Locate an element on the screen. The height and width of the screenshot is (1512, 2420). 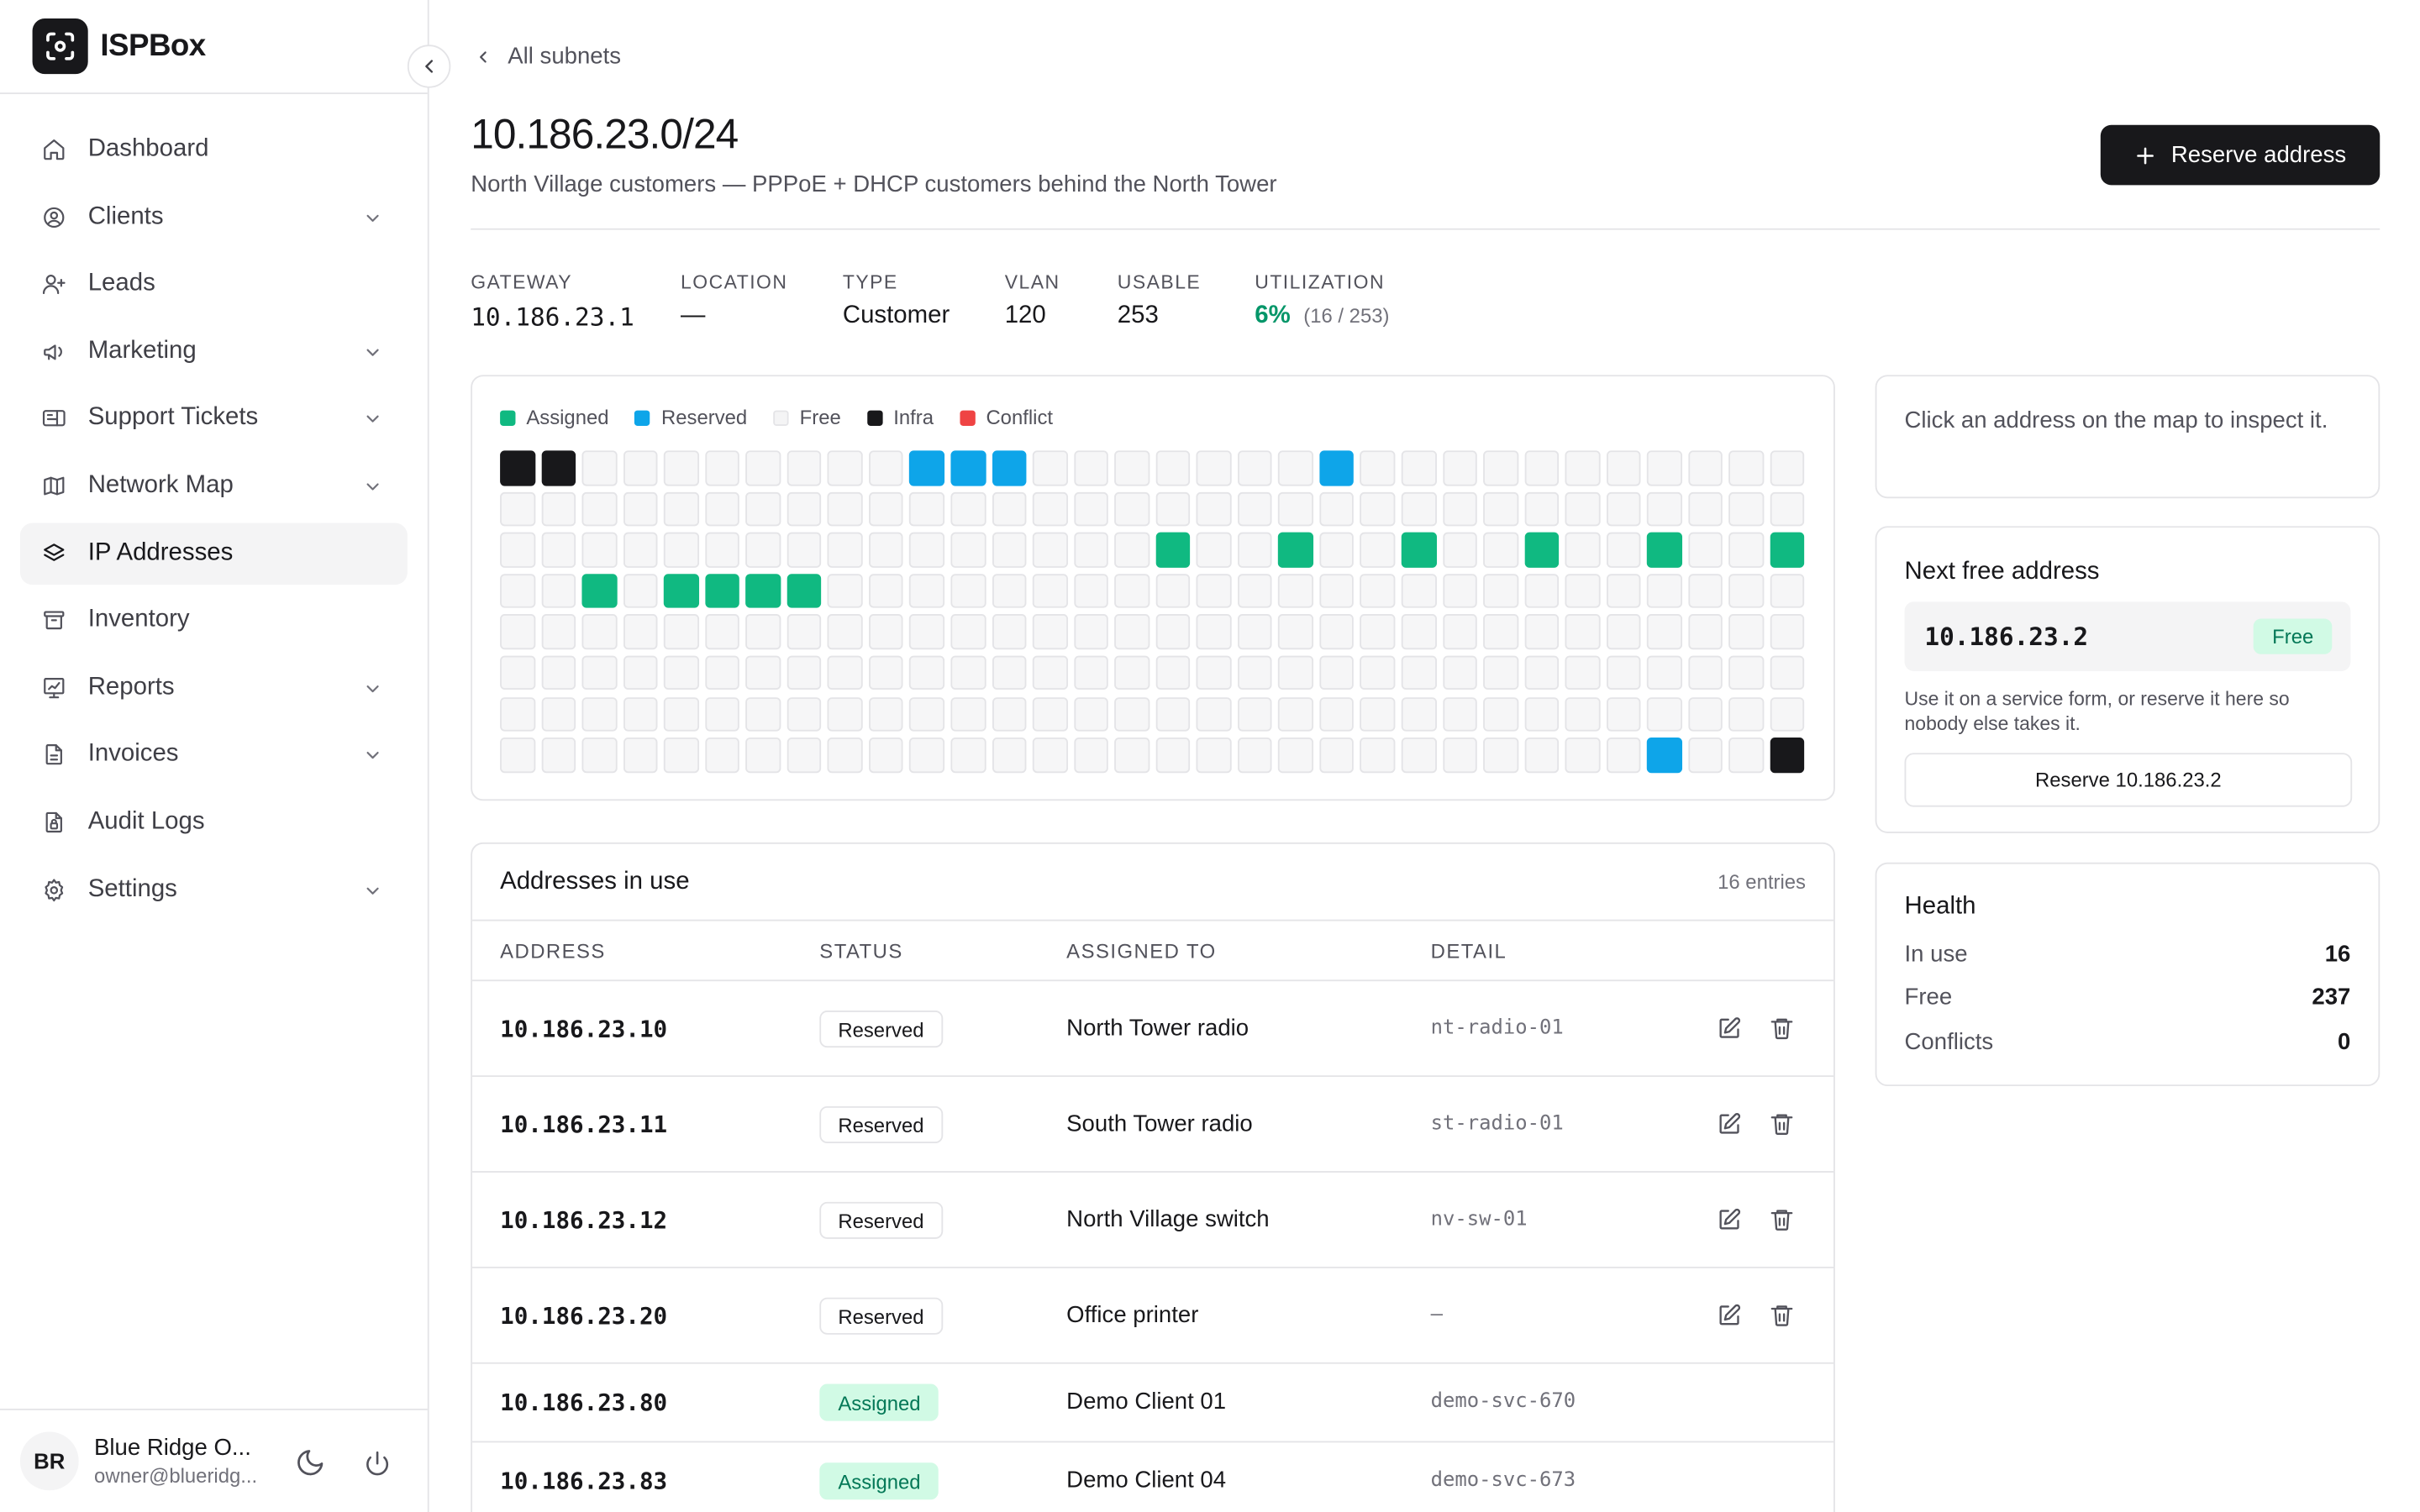
back-link: All subnets is located at coordinates (547, 56).